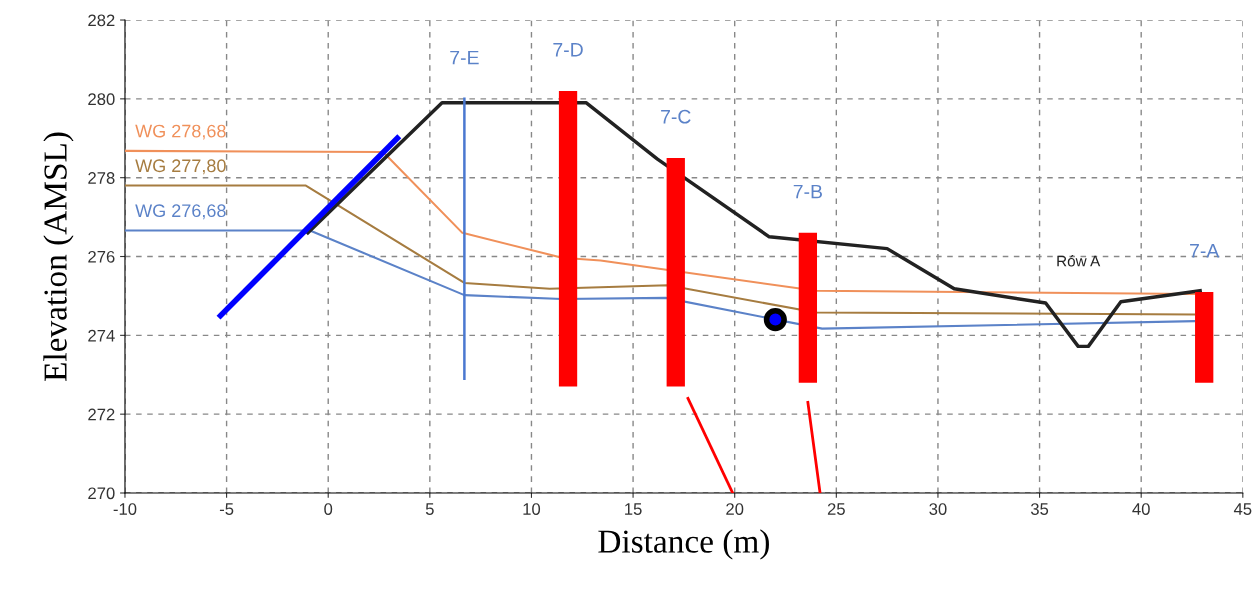 This screenshot has width=1256, height=589. Describe the element at coordinates (180, 132) in the screenshot. I see `series-label: WG 278,68` at that location.